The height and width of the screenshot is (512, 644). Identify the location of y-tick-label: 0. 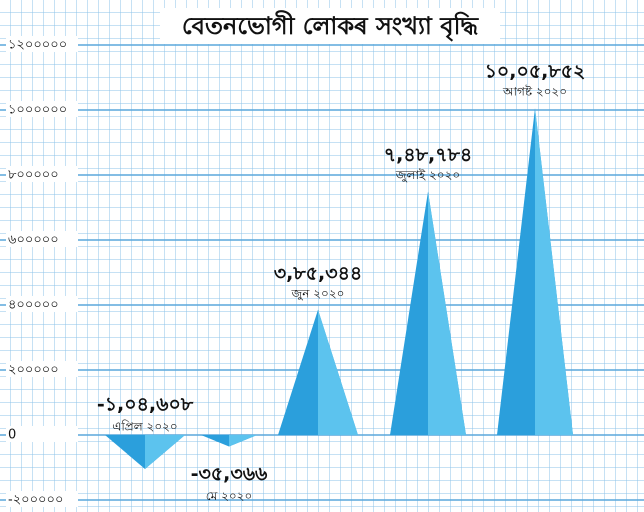
(12, 435).